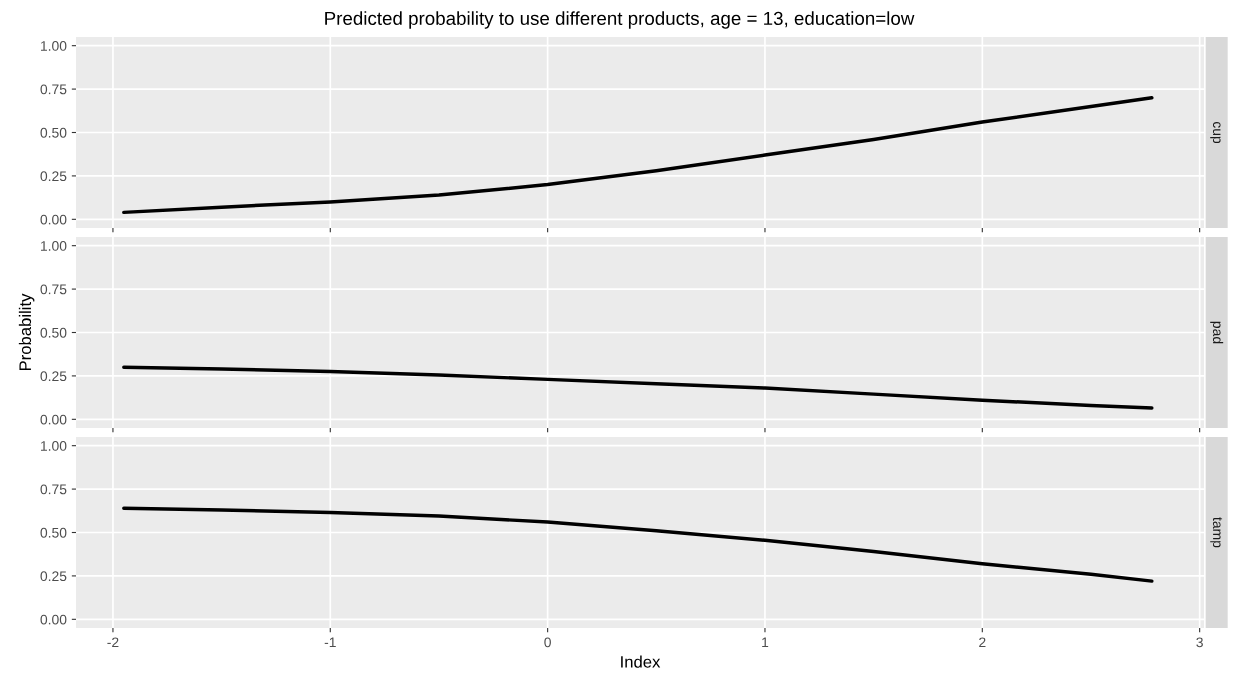 The height and width of the screenshot is (677, 1238). Describe the element at coordinates (641, 661) in the screenshot. I see `x-axis-title: Index` at that location.